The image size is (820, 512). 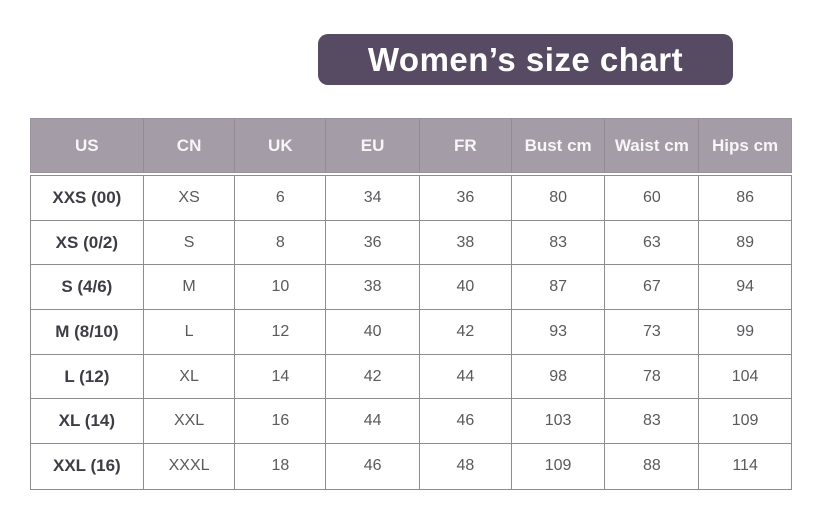 I want to click on table-cell: XXS (00), so click(x=87, y=198).